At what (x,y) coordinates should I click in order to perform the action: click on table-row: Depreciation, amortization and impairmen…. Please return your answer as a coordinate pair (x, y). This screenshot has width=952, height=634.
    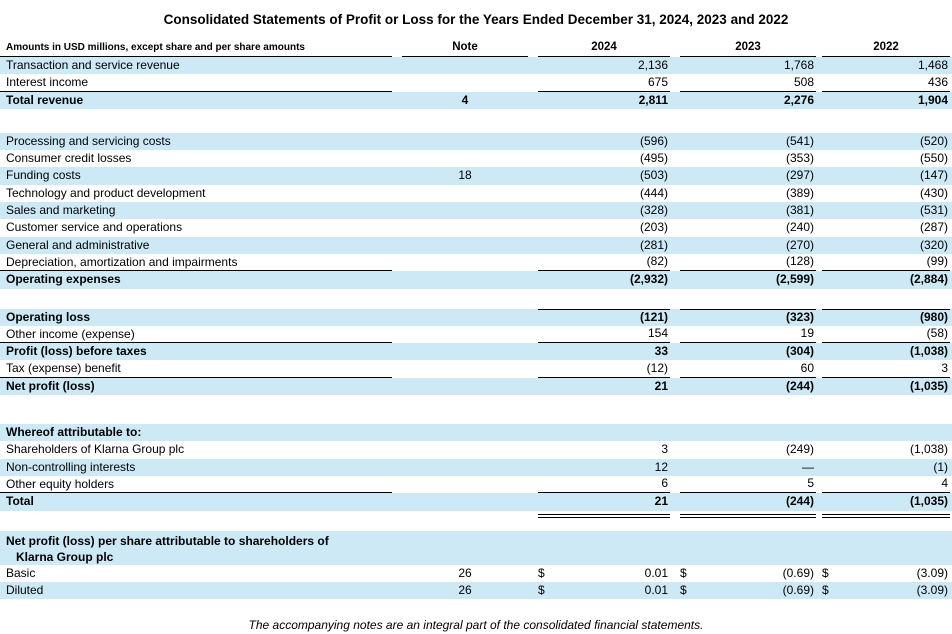
    Looking at the image, I should click on (476, 263).